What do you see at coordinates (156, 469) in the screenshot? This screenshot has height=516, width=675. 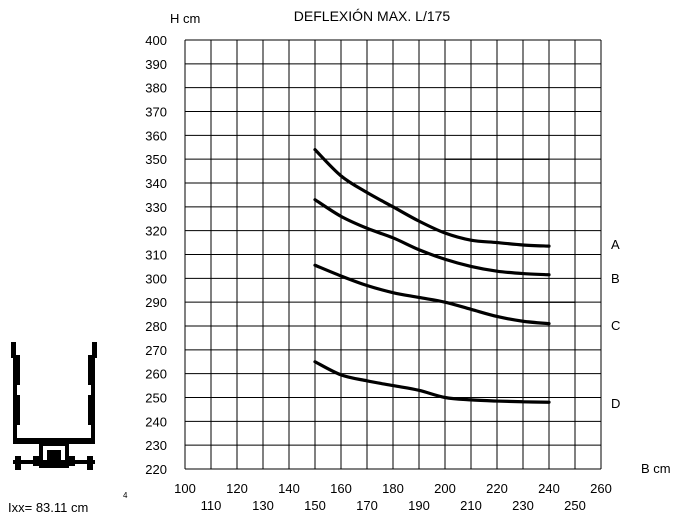 I see `y-tick-label: 220` at bounding box center [156, 469].